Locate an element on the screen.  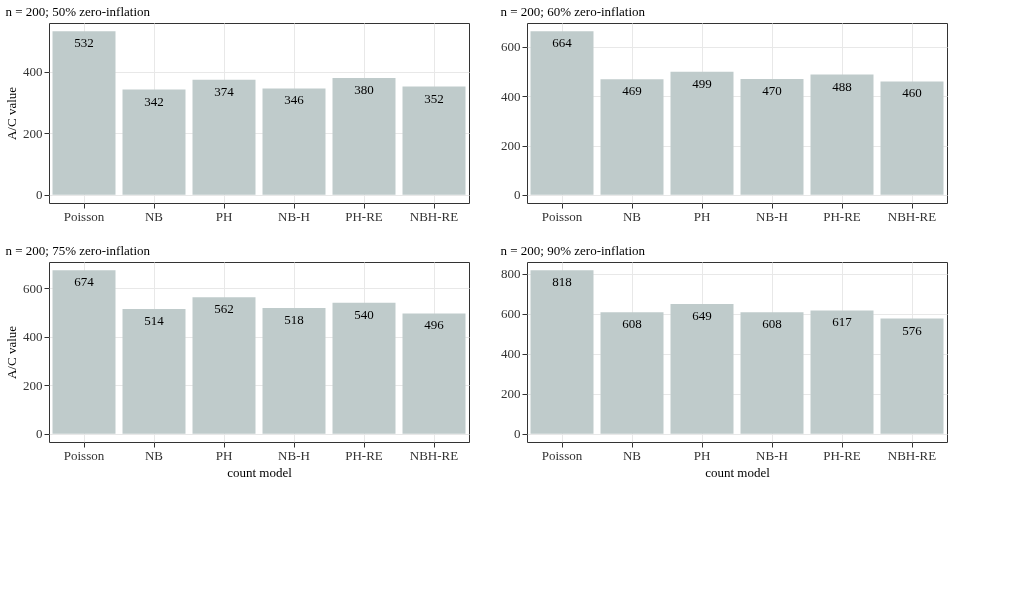
data-label: 346 is located at coordinates (294, 100).